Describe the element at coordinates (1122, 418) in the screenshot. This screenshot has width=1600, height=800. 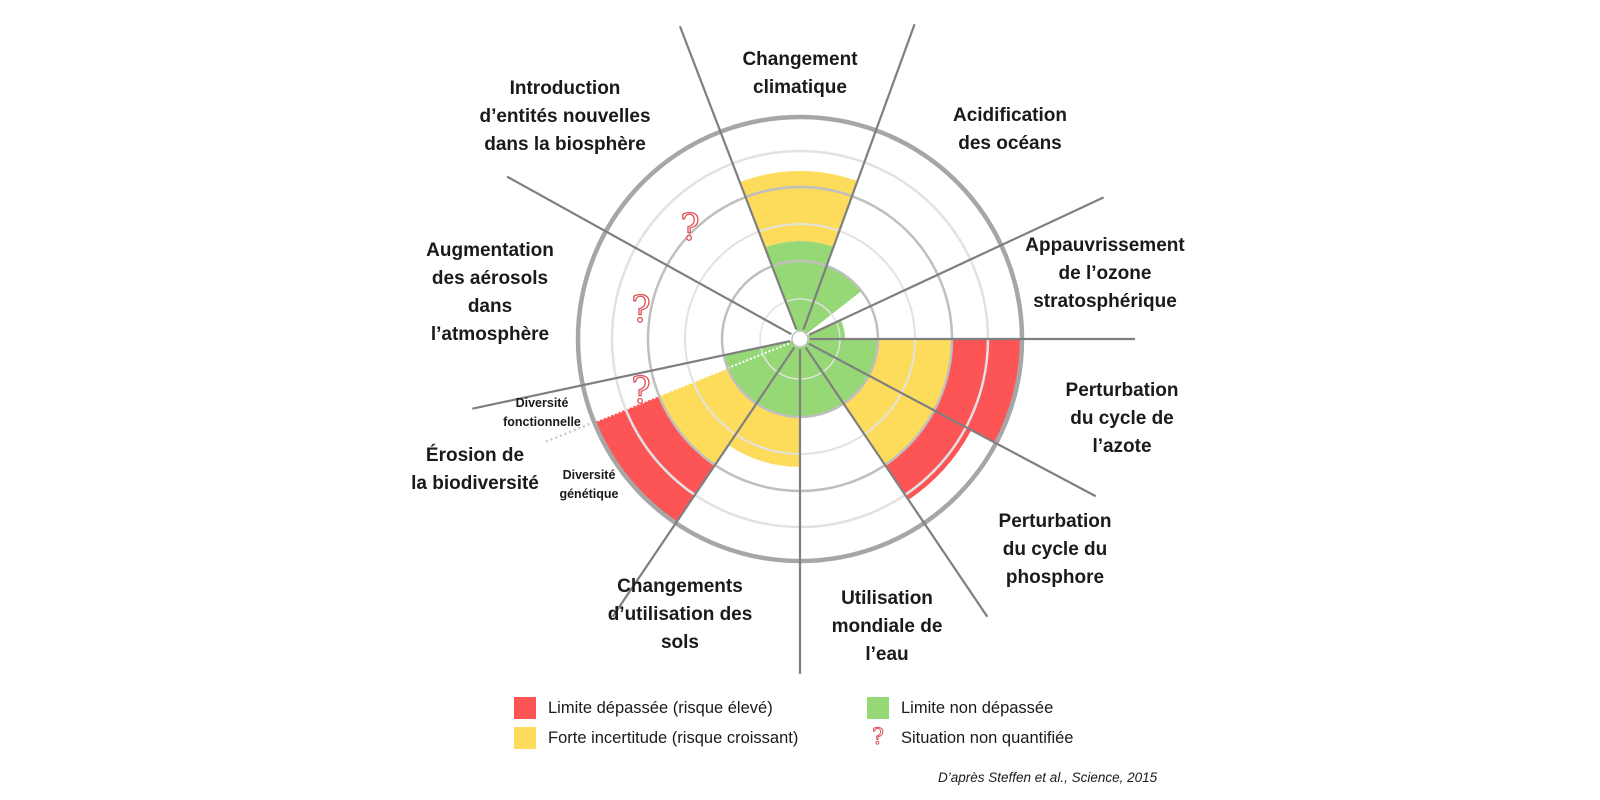
I see `label-nitrogen-cycle: Perturbation du cycle de l’azote` at that location.